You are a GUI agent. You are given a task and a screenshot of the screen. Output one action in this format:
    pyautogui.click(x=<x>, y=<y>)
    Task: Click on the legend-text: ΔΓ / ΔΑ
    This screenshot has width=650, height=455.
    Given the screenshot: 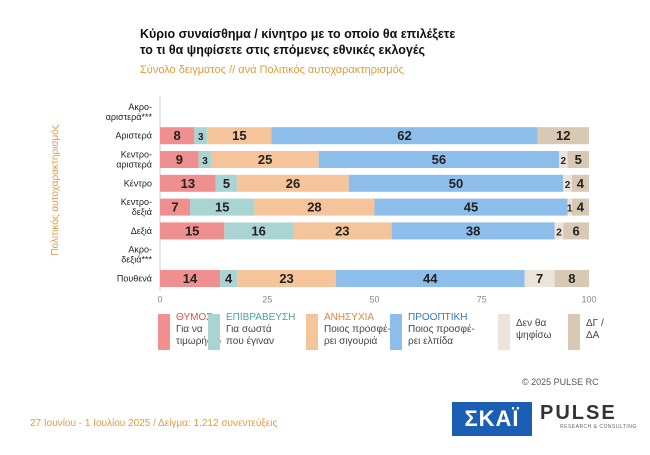 What is the action you would take?
    pyautogui.click(x=595, y=330)
    